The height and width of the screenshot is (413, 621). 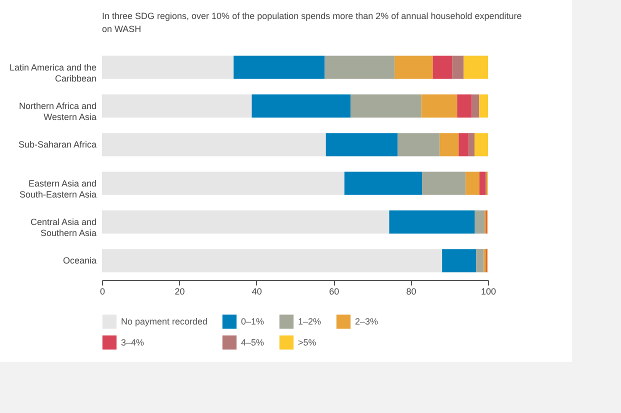 I want to click on y-tick-label: Oceania, so click(x=79, y=261).